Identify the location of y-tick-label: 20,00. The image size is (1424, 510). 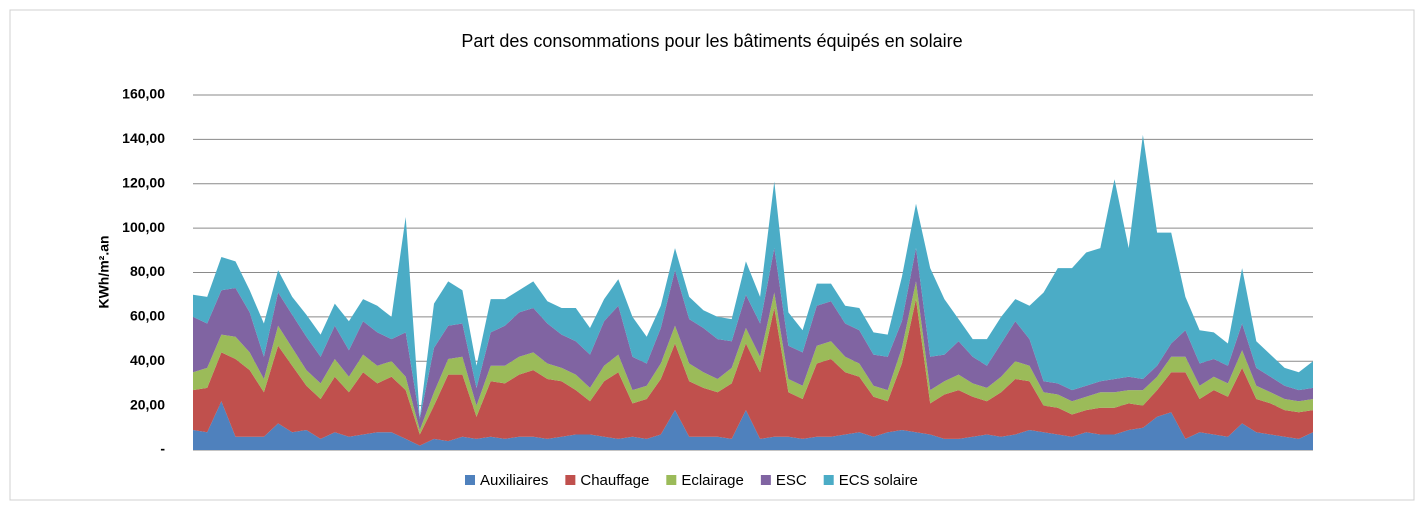
(147, 404).